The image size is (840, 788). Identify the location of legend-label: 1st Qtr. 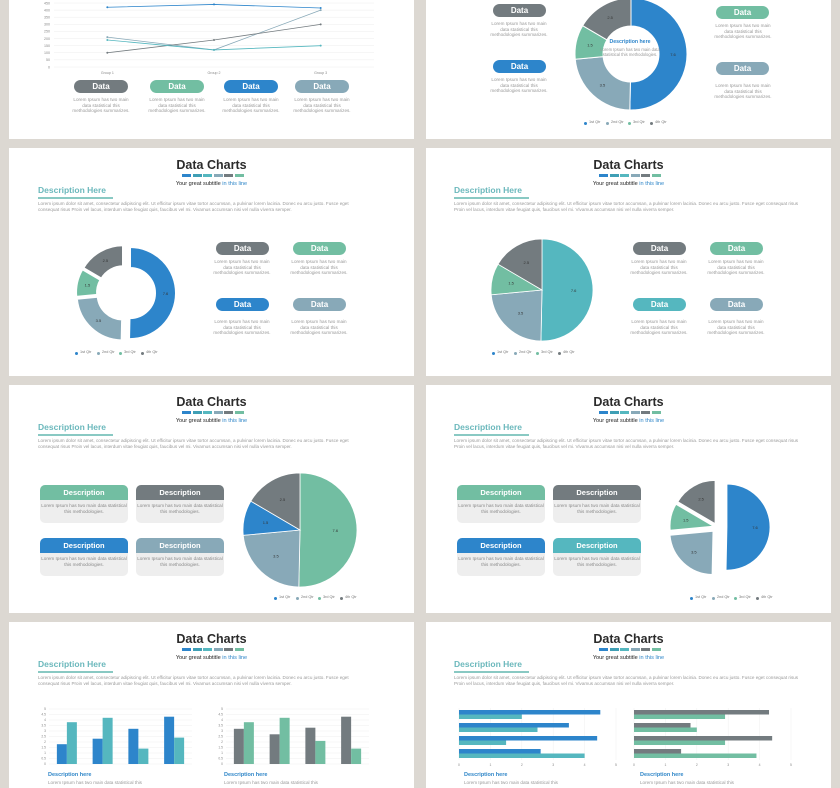
(701, 597).